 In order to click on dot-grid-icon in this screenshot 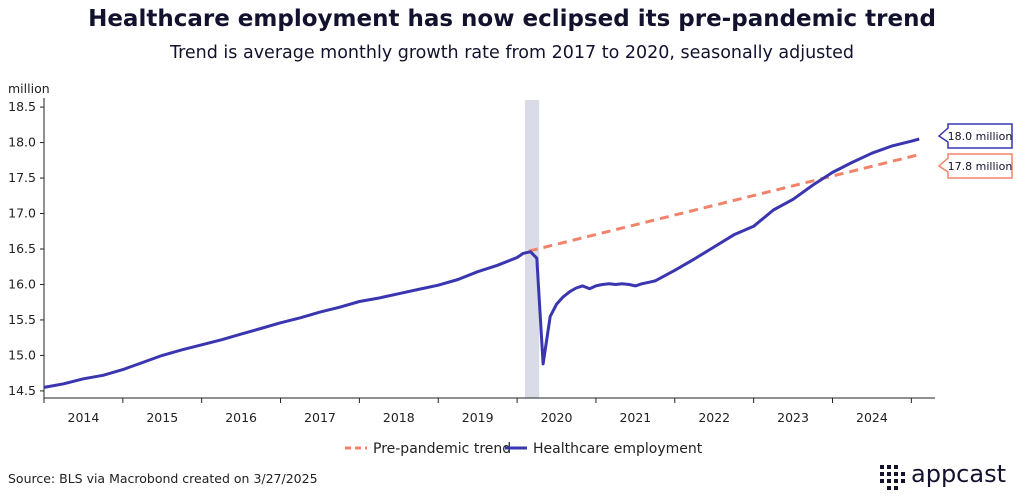, I will do `click(892, 477)`.